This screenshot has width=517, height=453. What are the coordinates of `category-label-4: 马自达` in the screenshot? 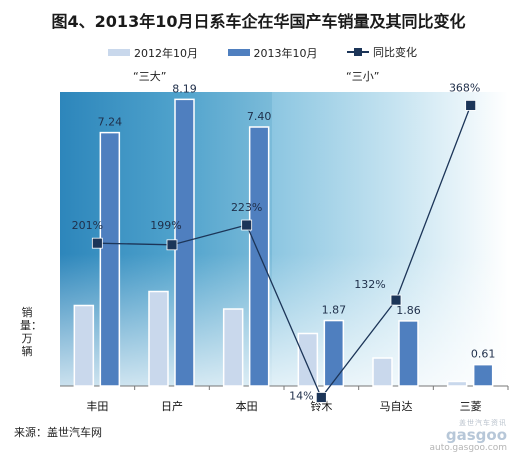 It's located at (396, 406).